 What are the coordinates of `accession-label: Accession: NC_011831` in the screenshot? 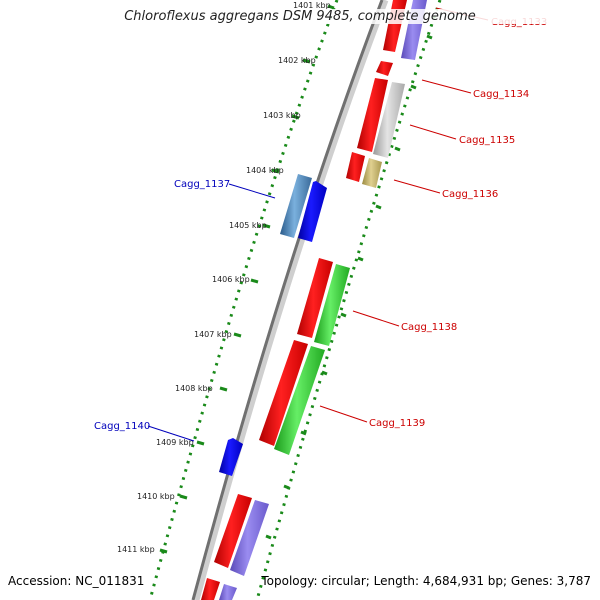 It's located at (76, 581).